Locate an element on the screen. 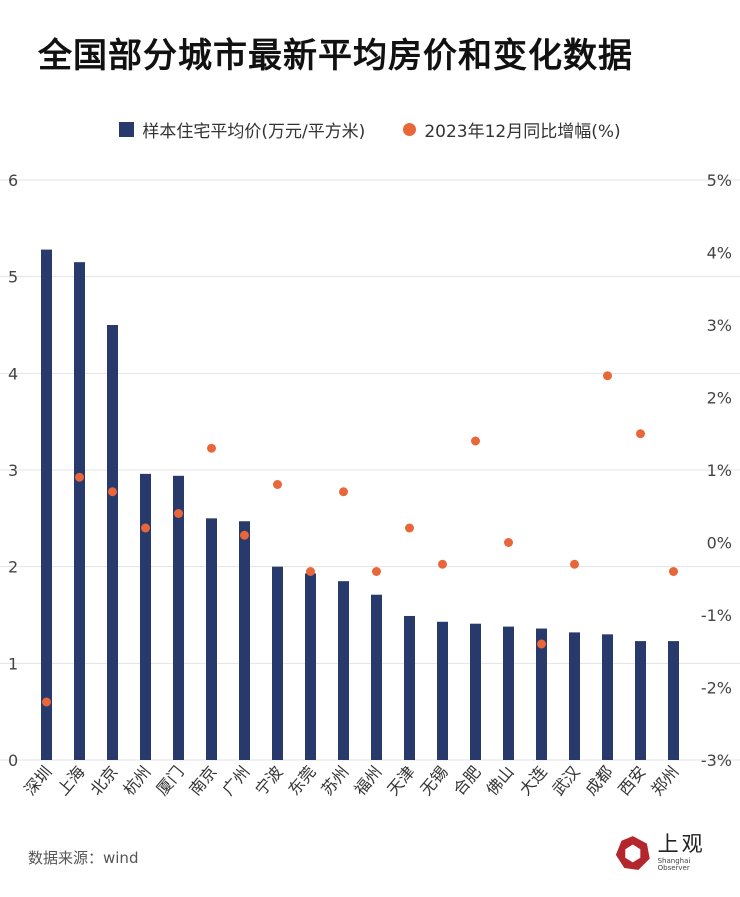  y-right-tick-label: 5% is located at coordinates (719, 180).